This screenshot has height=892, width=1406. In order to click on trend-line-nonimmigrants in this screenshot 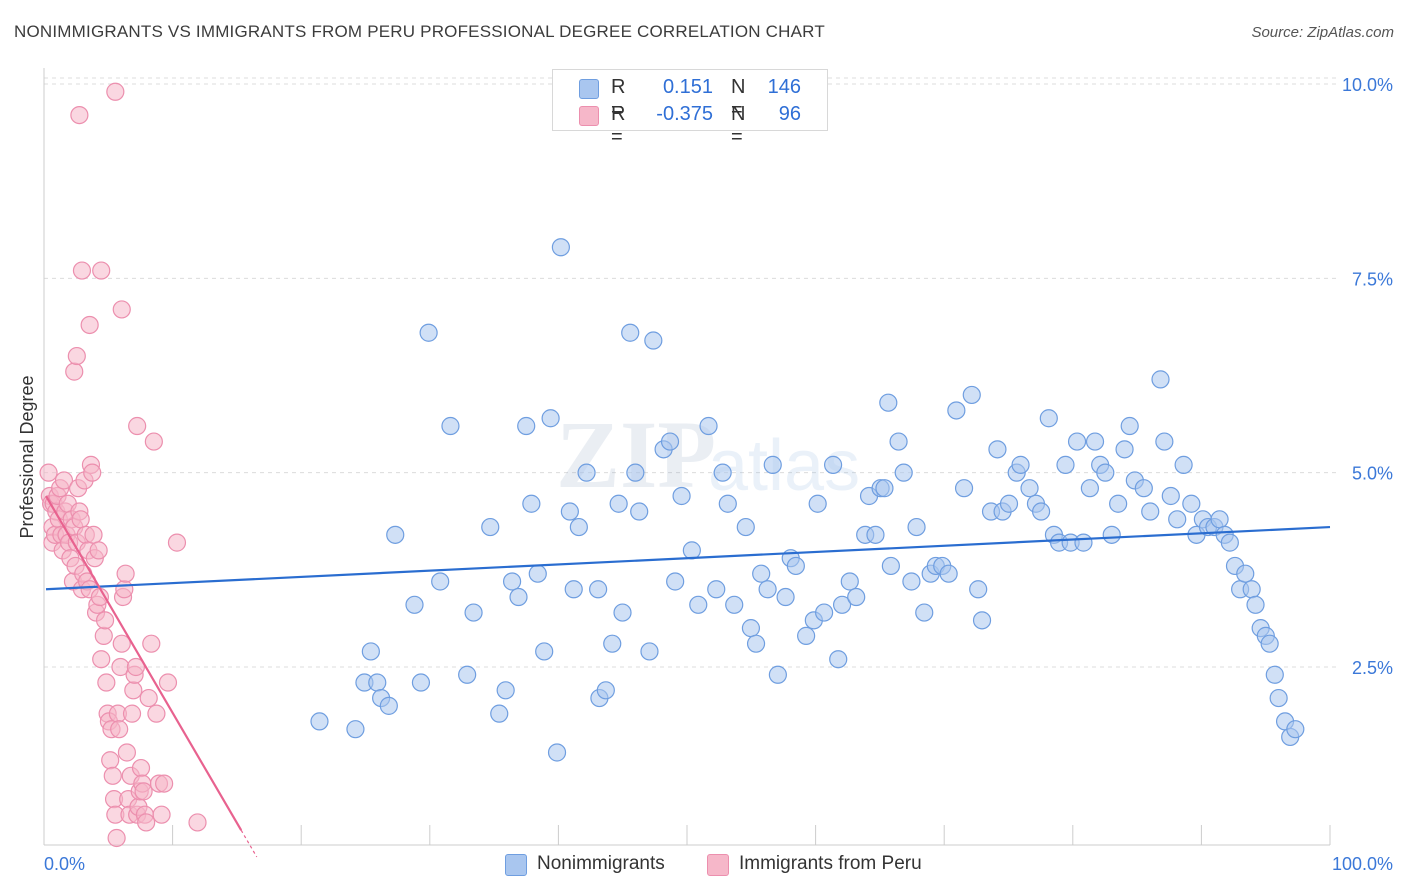, I will do `click(688, 558)`.